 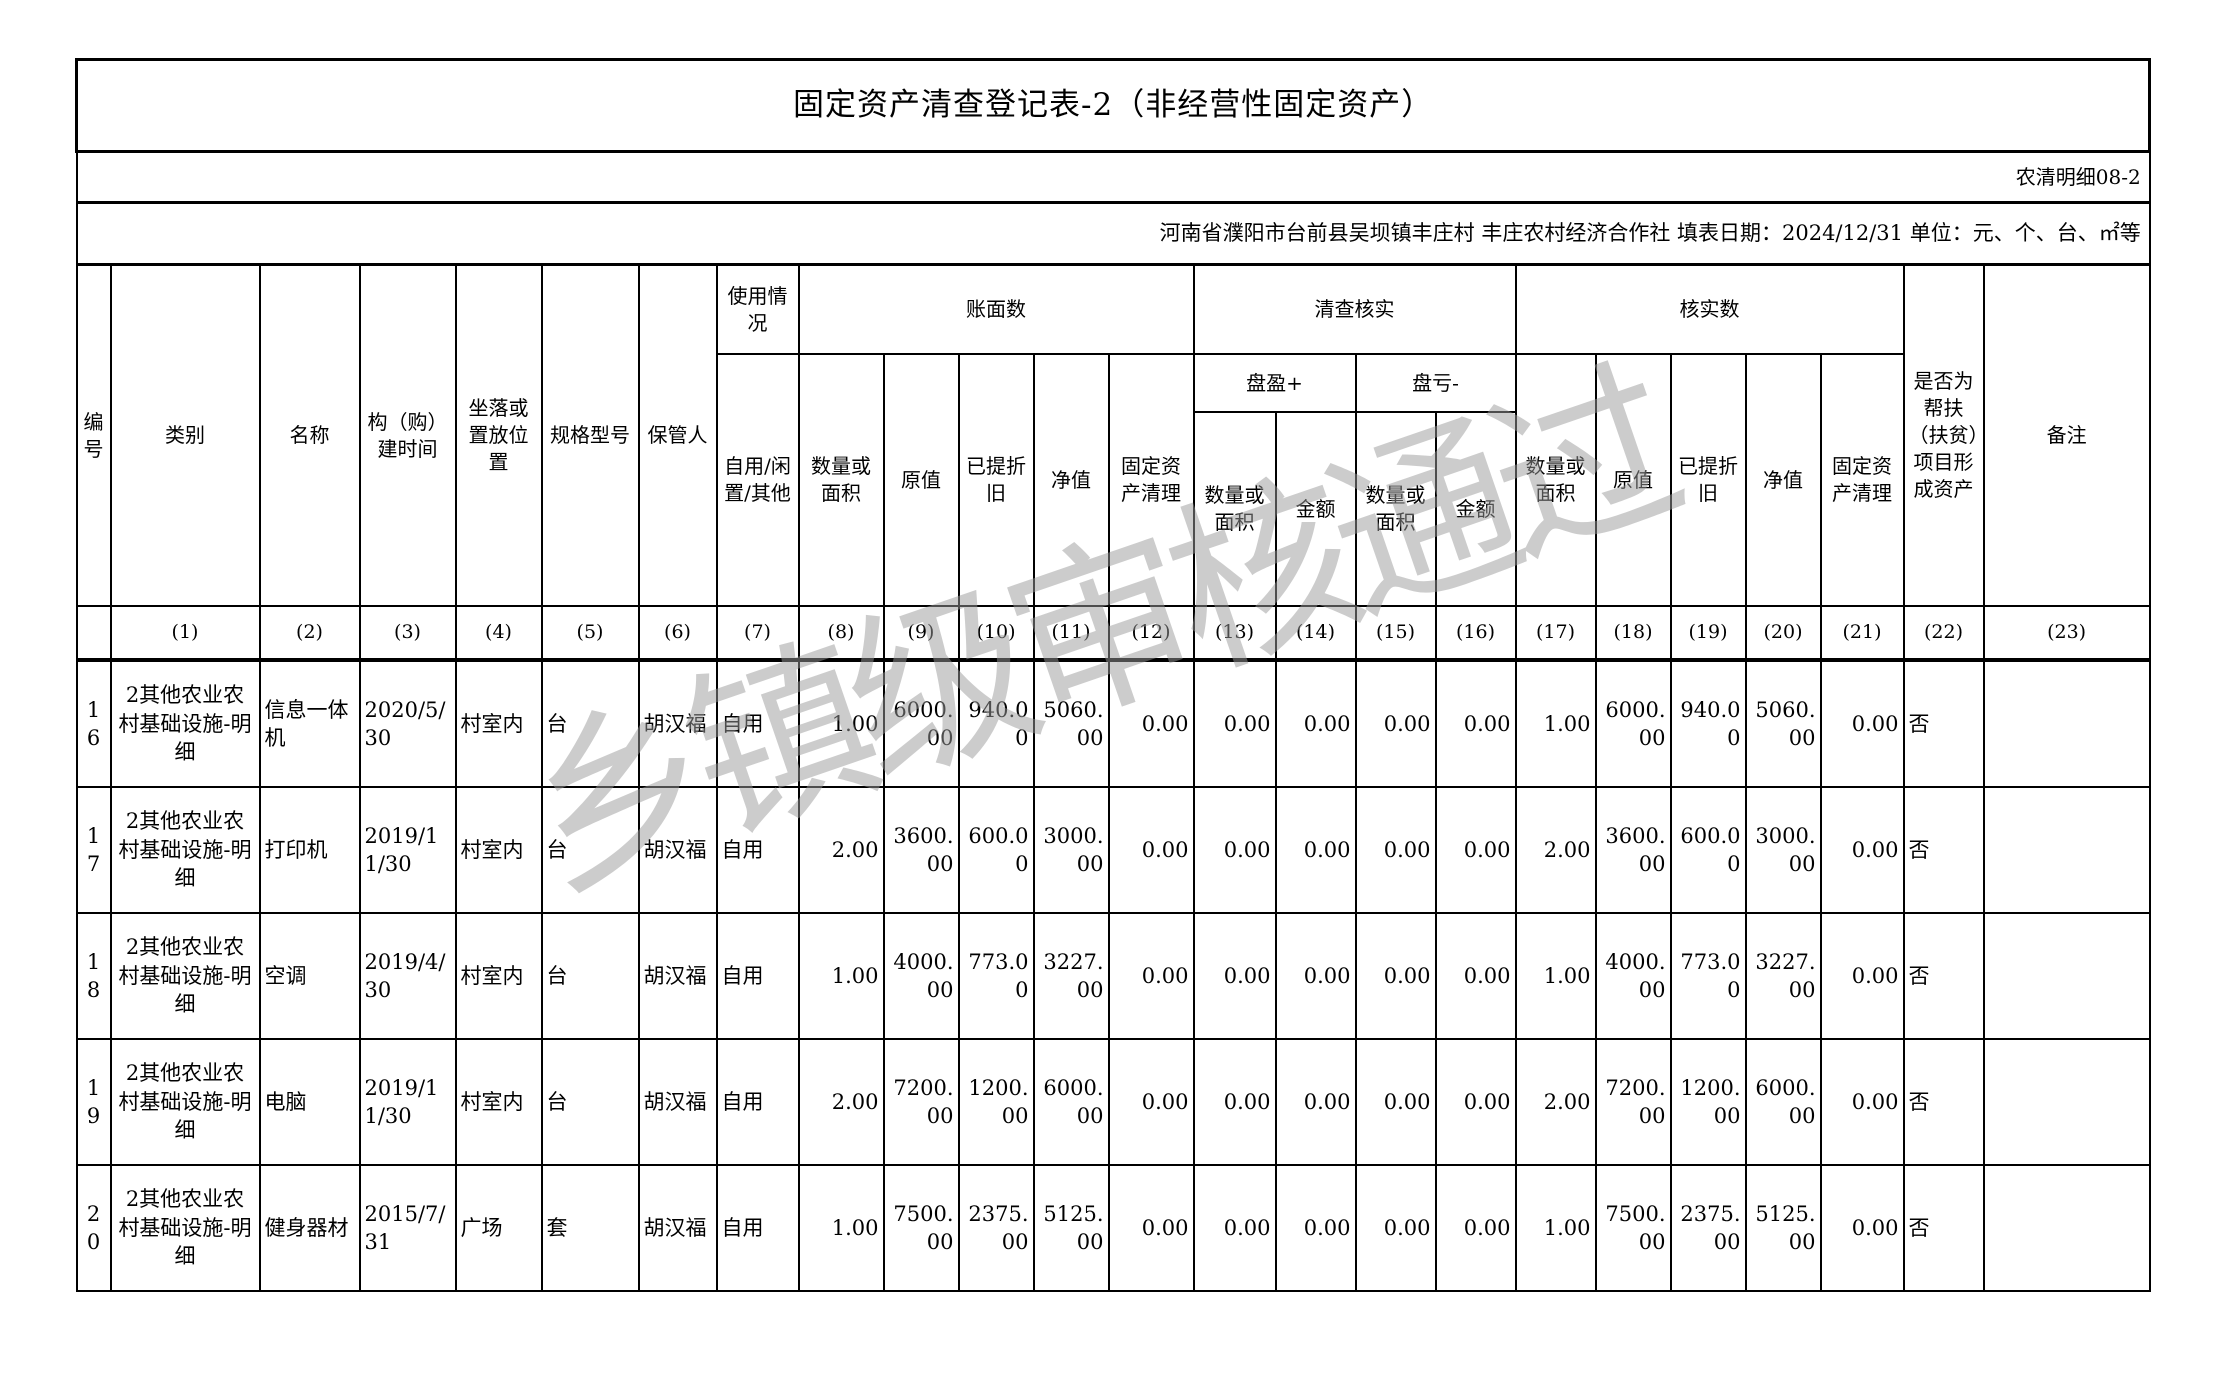 I want to click on cell-verified-depr: 940.00, so click(x=1708, y=723).